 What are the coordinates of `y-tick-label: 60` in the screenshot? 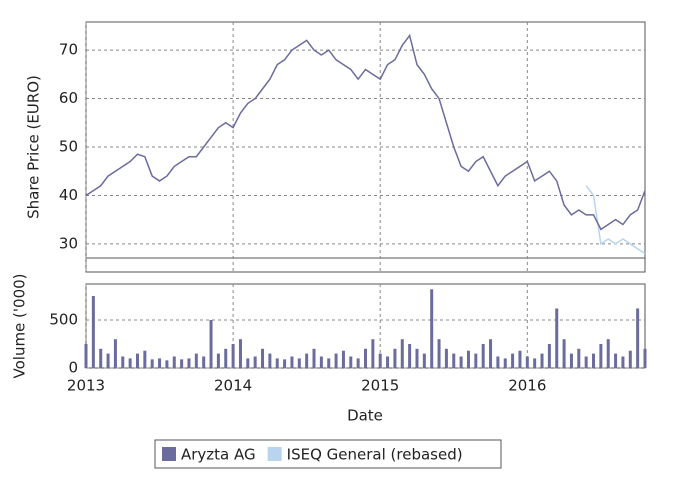 It's located at (68, 98).